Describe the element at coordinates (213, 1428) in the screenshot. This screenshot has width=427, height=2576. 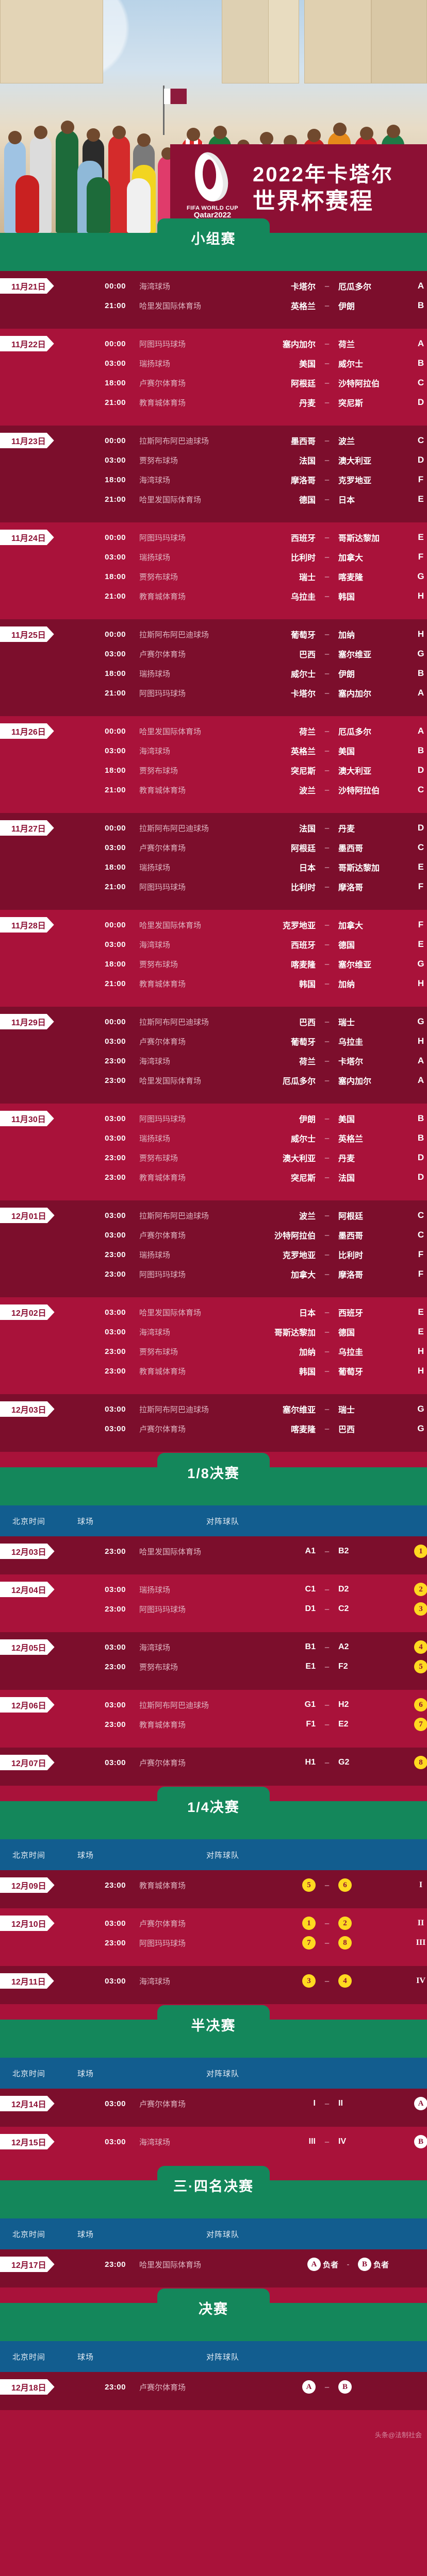
I see `match-row: 03:00 卢赛尔体育场 喀麦隆 – 巴西 G` at that location.